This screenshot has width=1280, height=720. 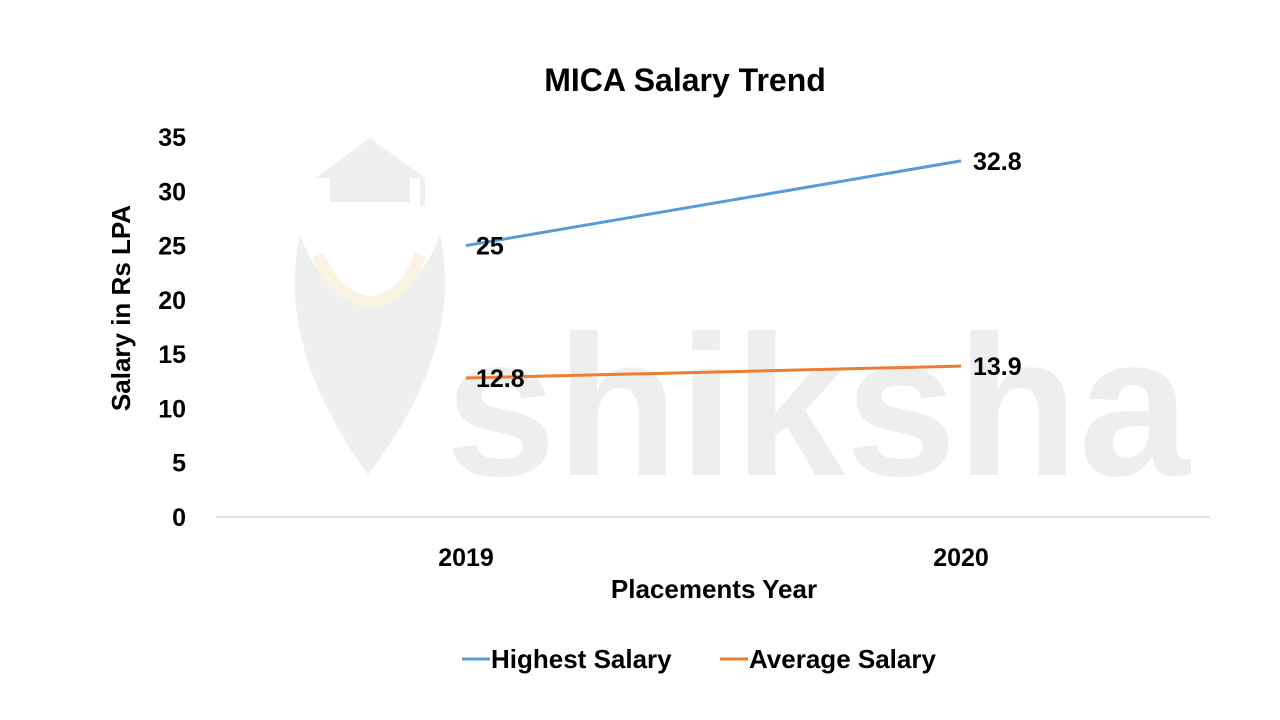 I want to click on y-tick-label: 20, so click(x=172, y=301).